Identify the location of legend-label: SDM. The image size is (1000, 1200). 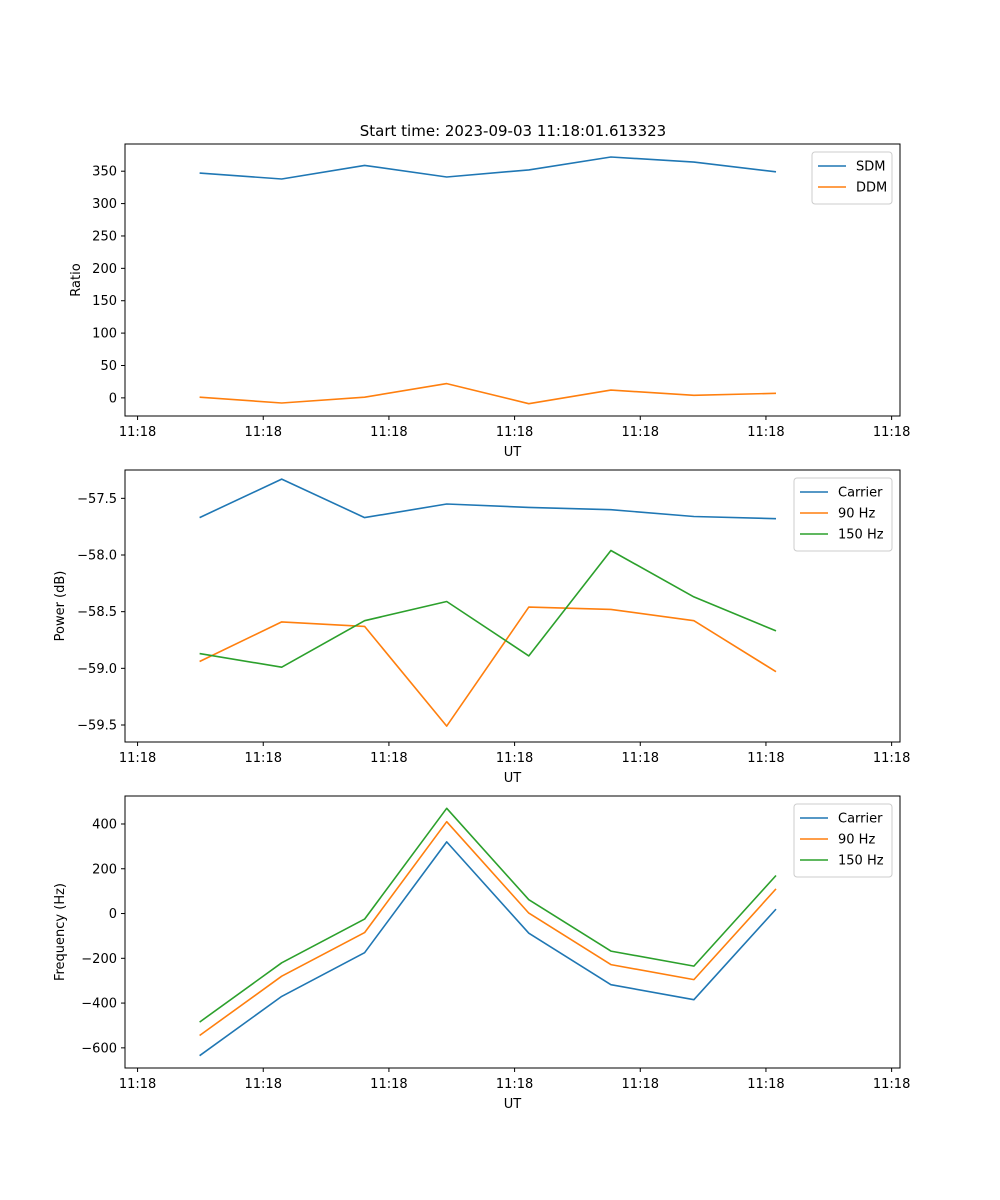
(870, 167).